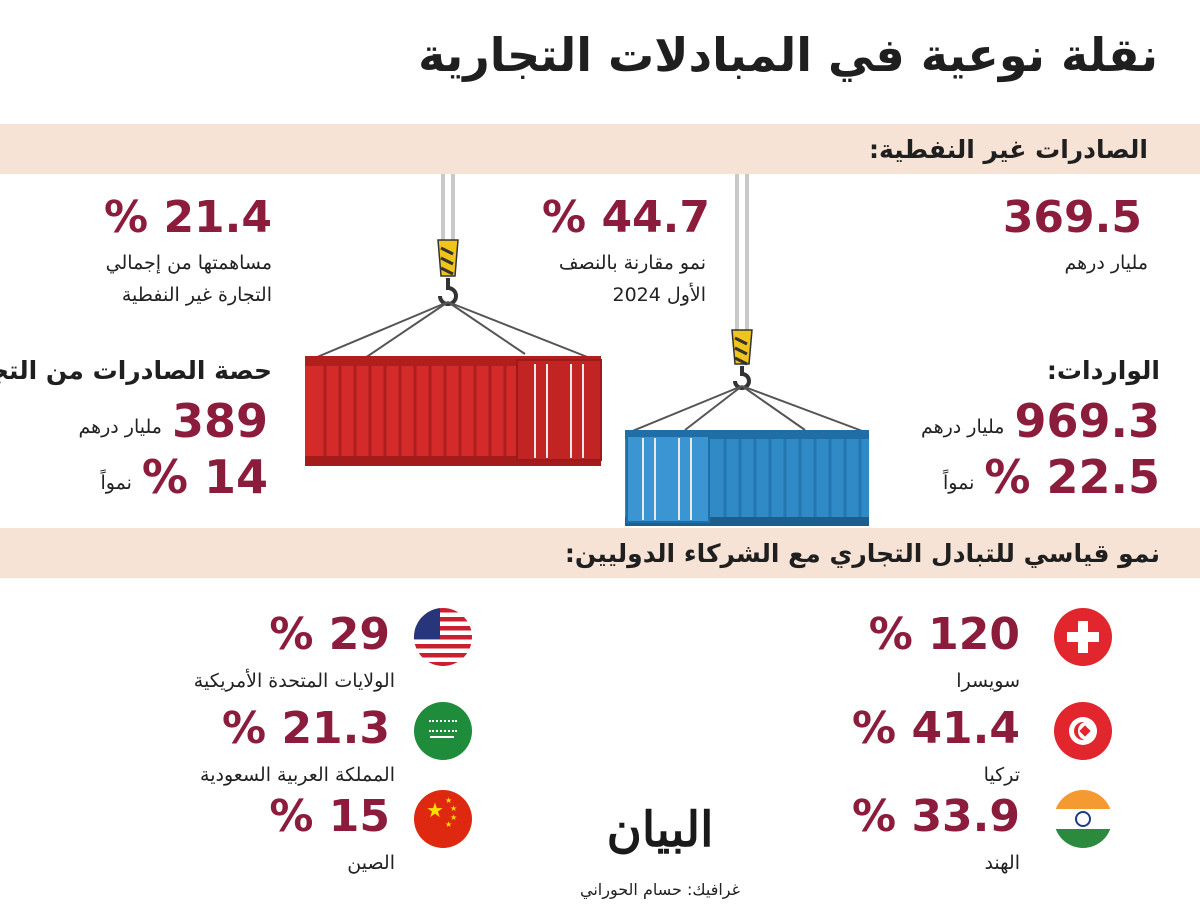  What do you see at coordinates (188, 263) in the screenshot?
I see `share-of-non-oil-caption-line1: مساهمتها من إجمالي` at bounding box center [188, 263].